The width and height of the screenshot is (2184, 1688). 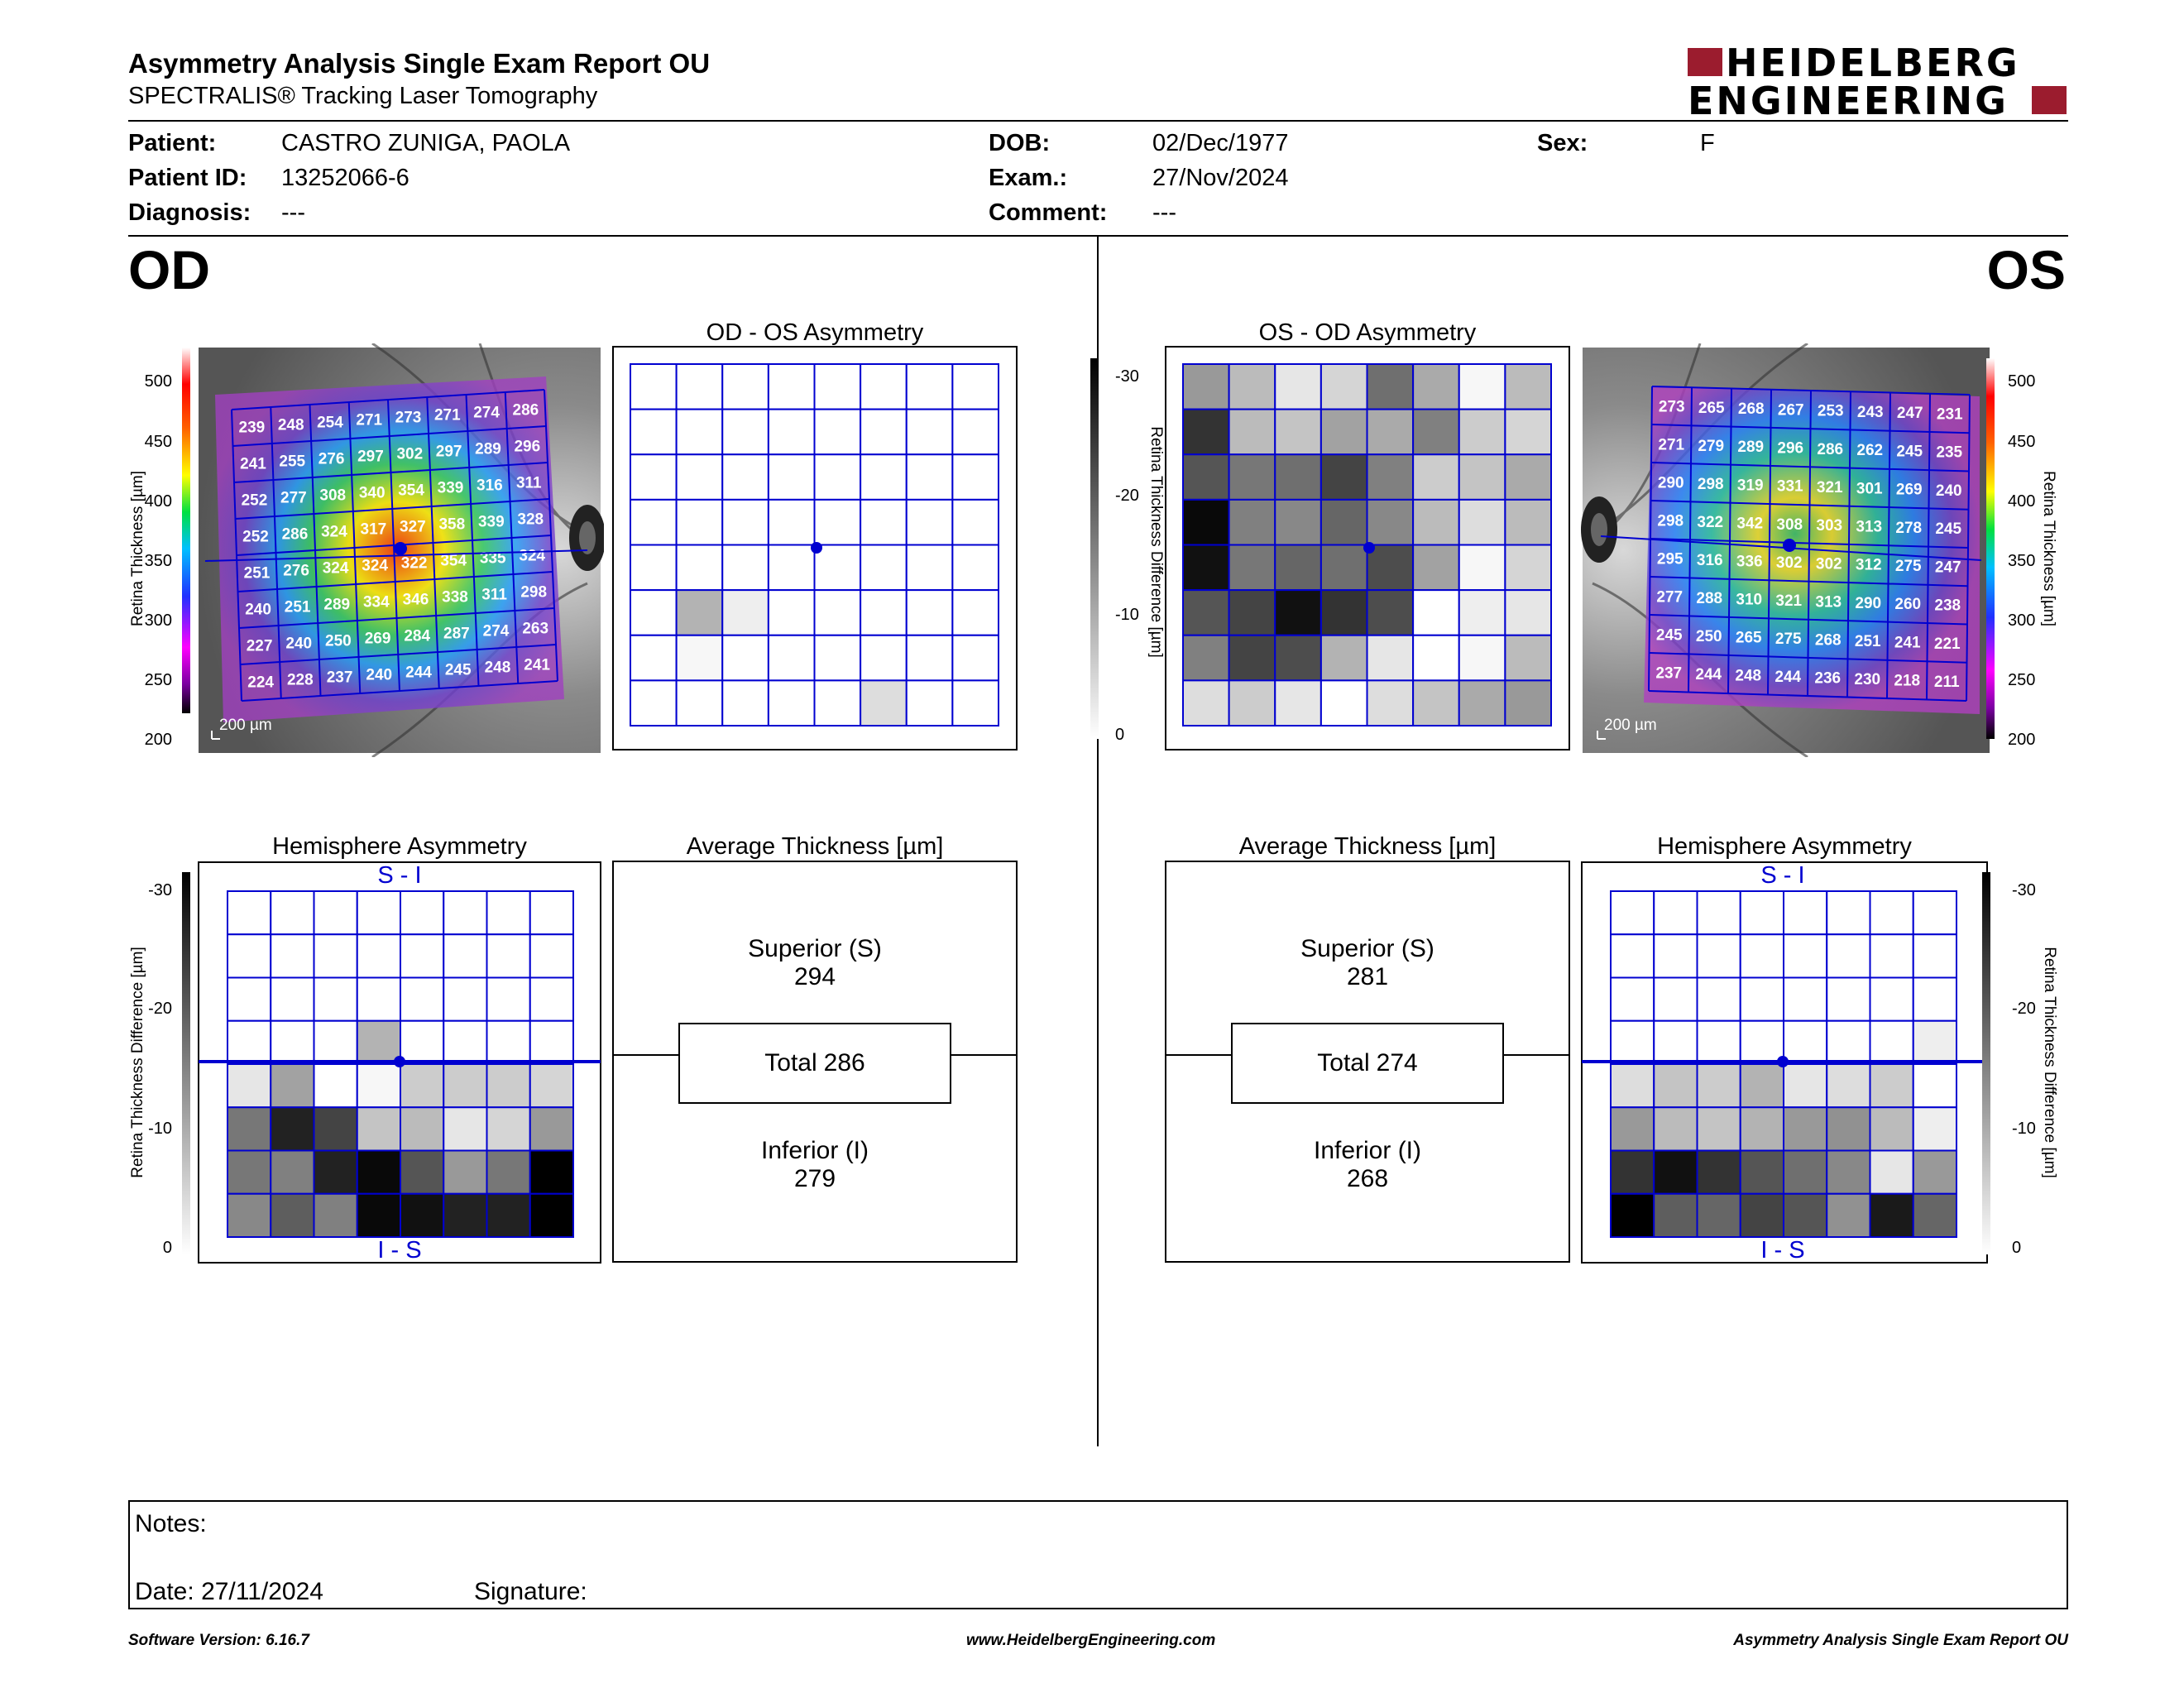 I want to click on od-thick-value-r5-c6: 311, so click(x=494, y=595).